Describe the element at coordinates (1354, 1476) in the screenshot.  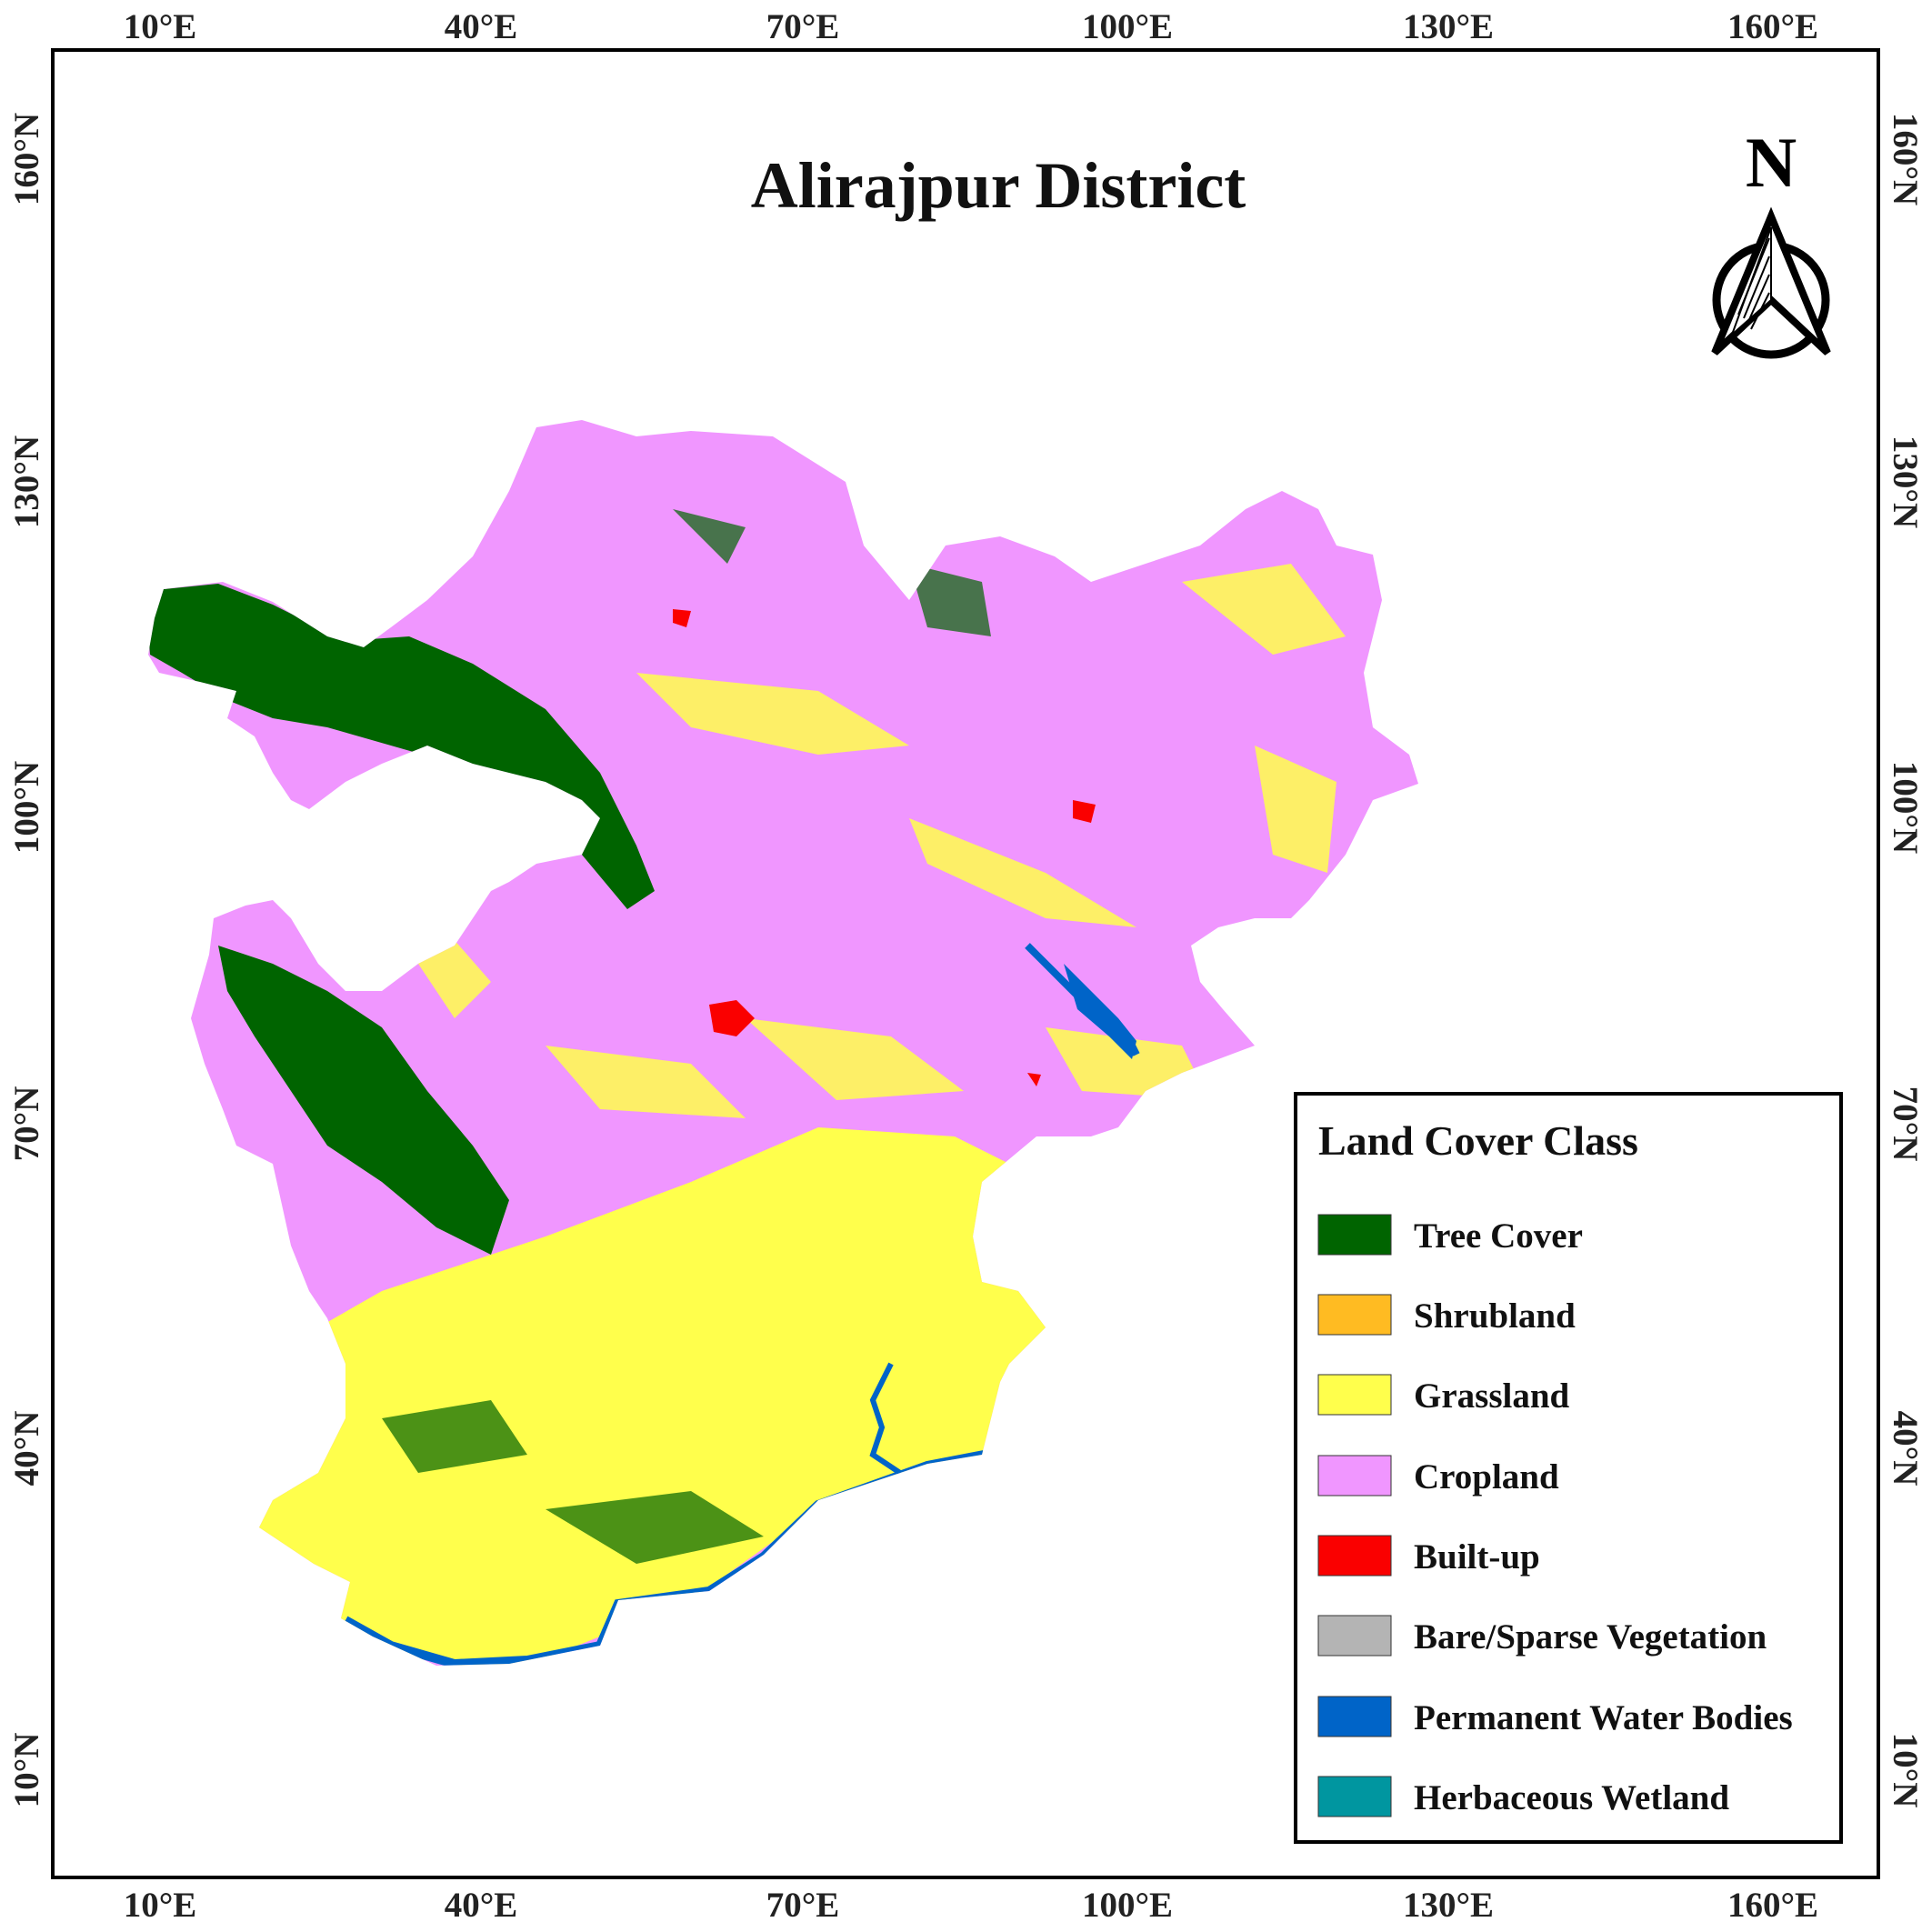
I see `legend-swatch-cropland` at that location.